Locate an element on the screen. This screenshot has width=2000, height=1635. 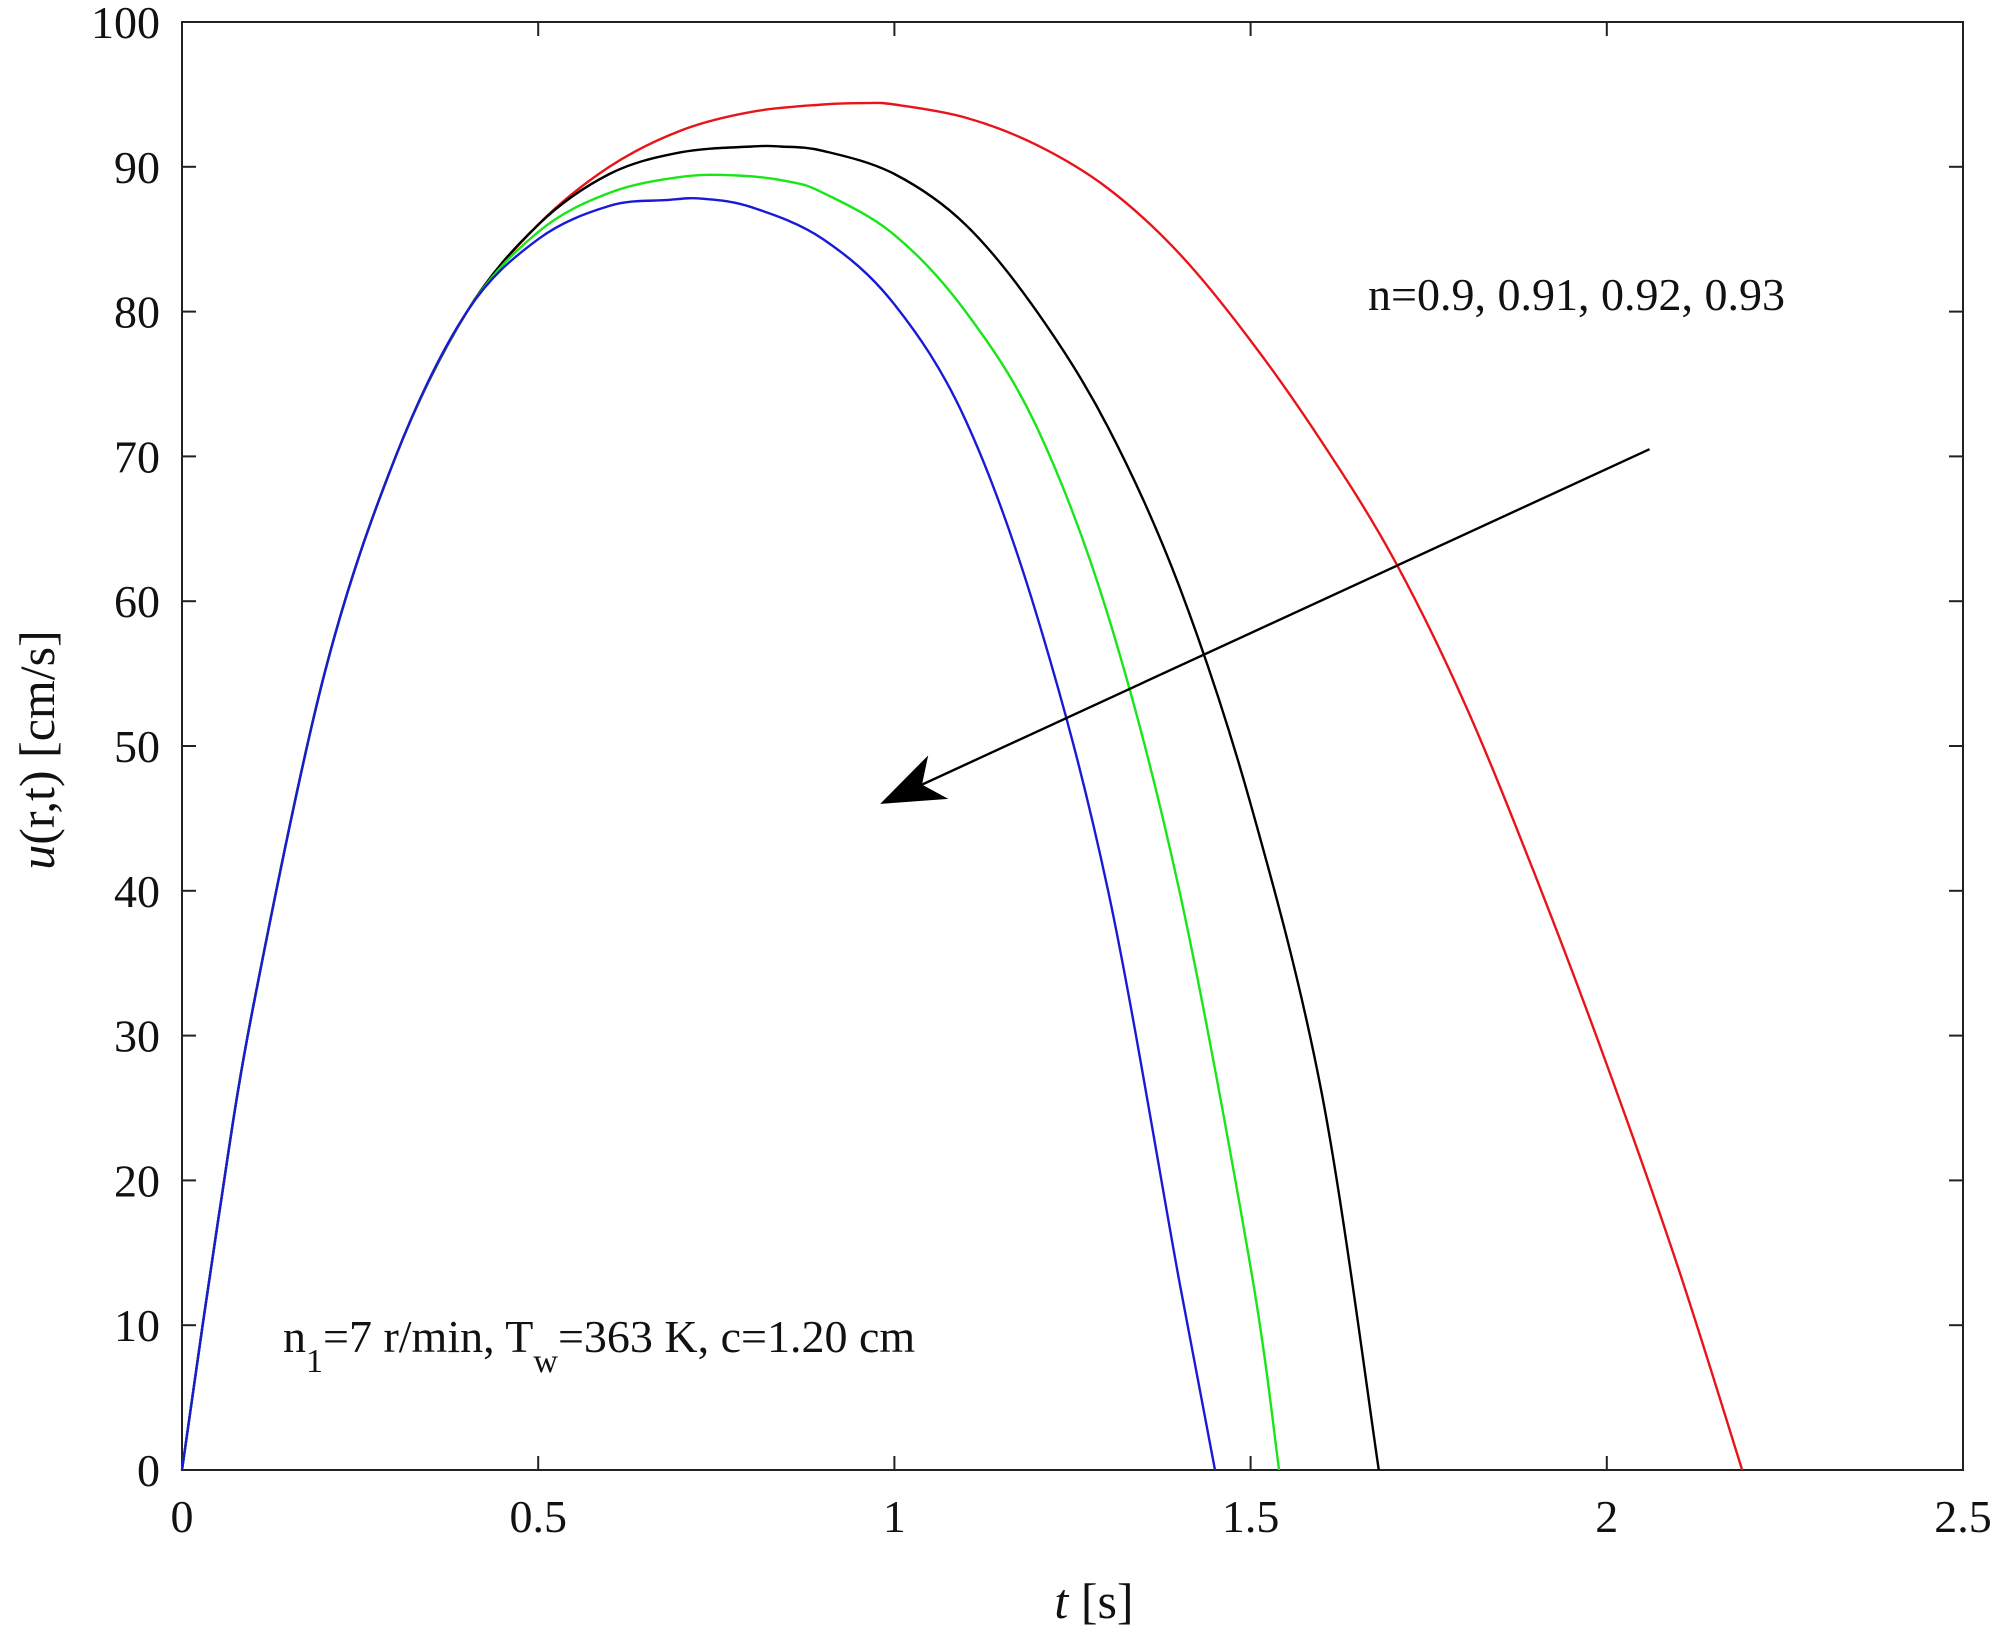
arrow-head is located at coordinates (914, 779).